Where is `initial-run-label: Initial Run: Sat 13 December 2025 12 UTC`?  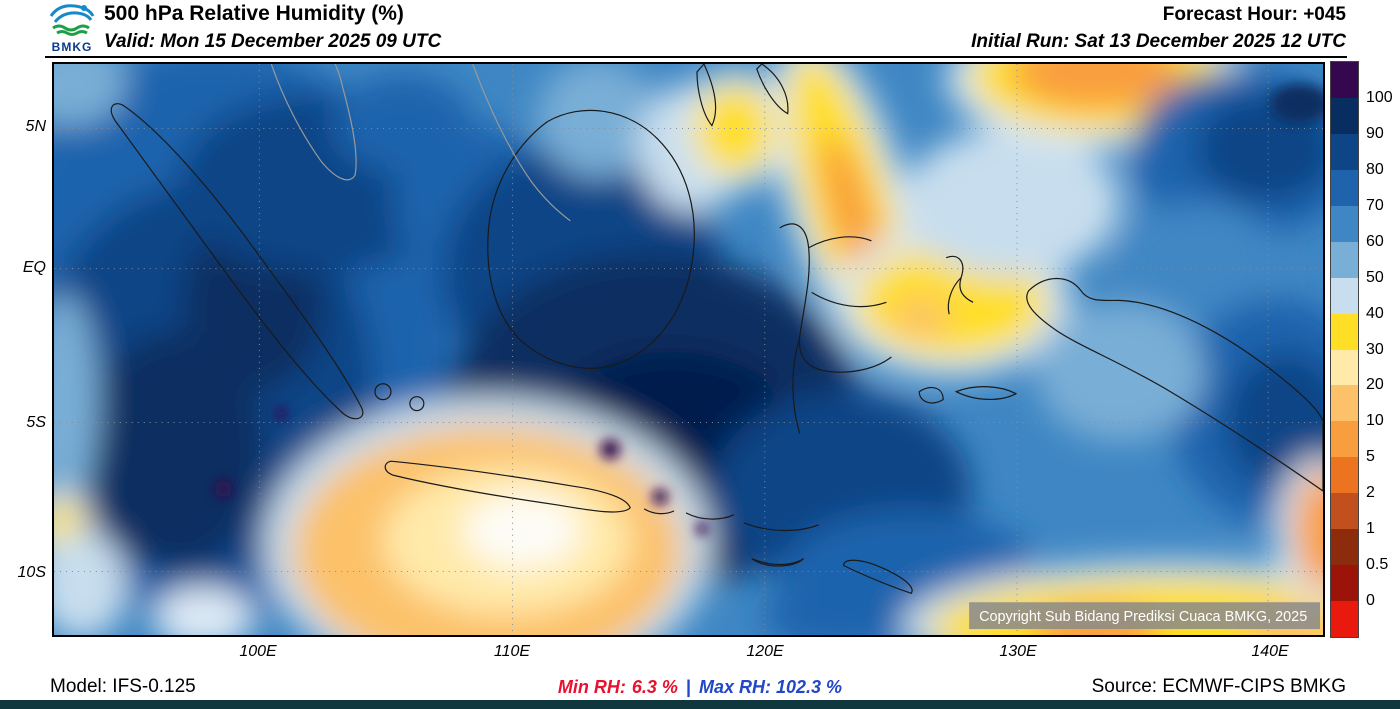 initial-run-label: Initial Run: Sat 13 December 2025 12 UTC is located at coordinates (1158, 41).